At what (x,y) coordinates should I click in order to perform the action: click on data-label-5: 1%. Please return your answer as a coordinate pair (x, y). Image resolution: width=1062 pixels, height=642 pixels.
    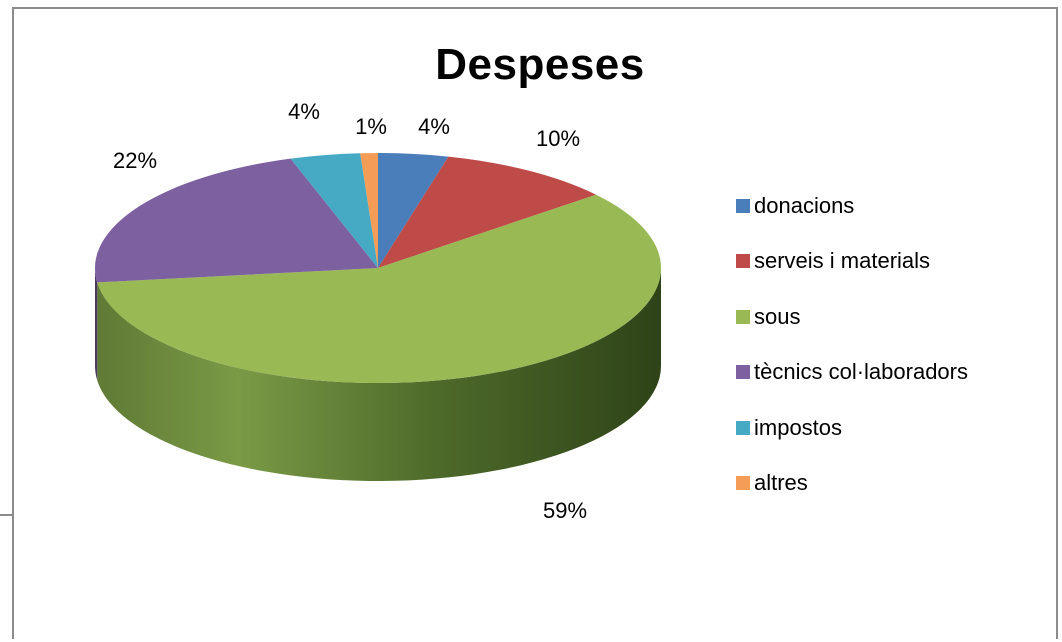
    Looking at the image, I should click on (371, 126).